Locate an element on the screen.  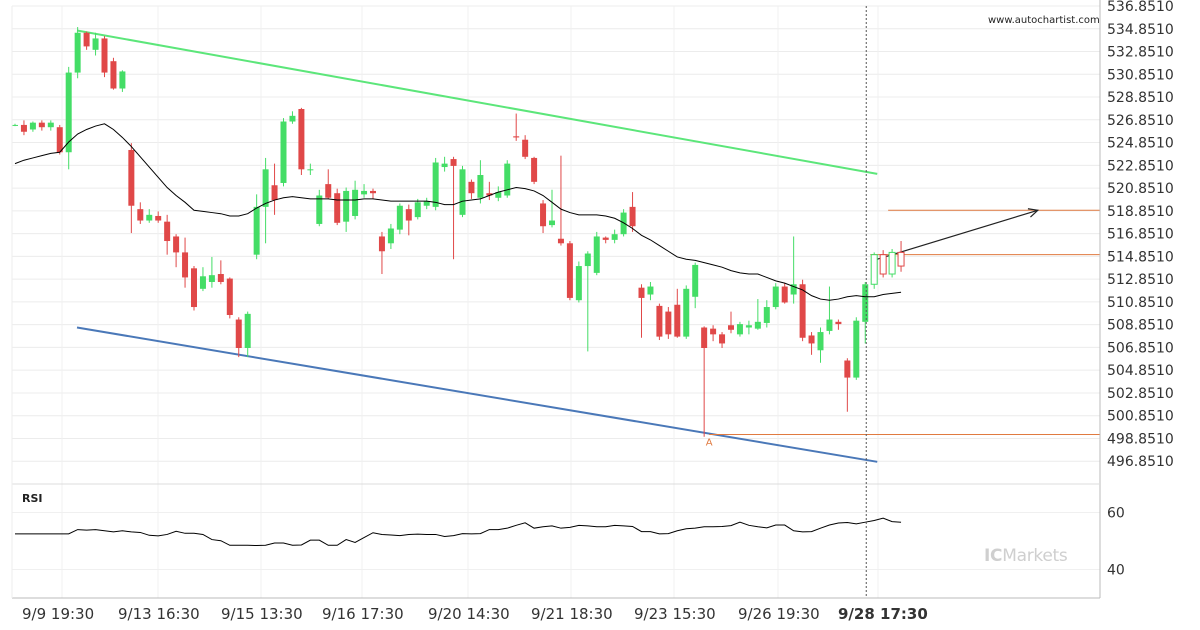
price-tick-label: 510.8510 is located at coordinates (1140, 303).